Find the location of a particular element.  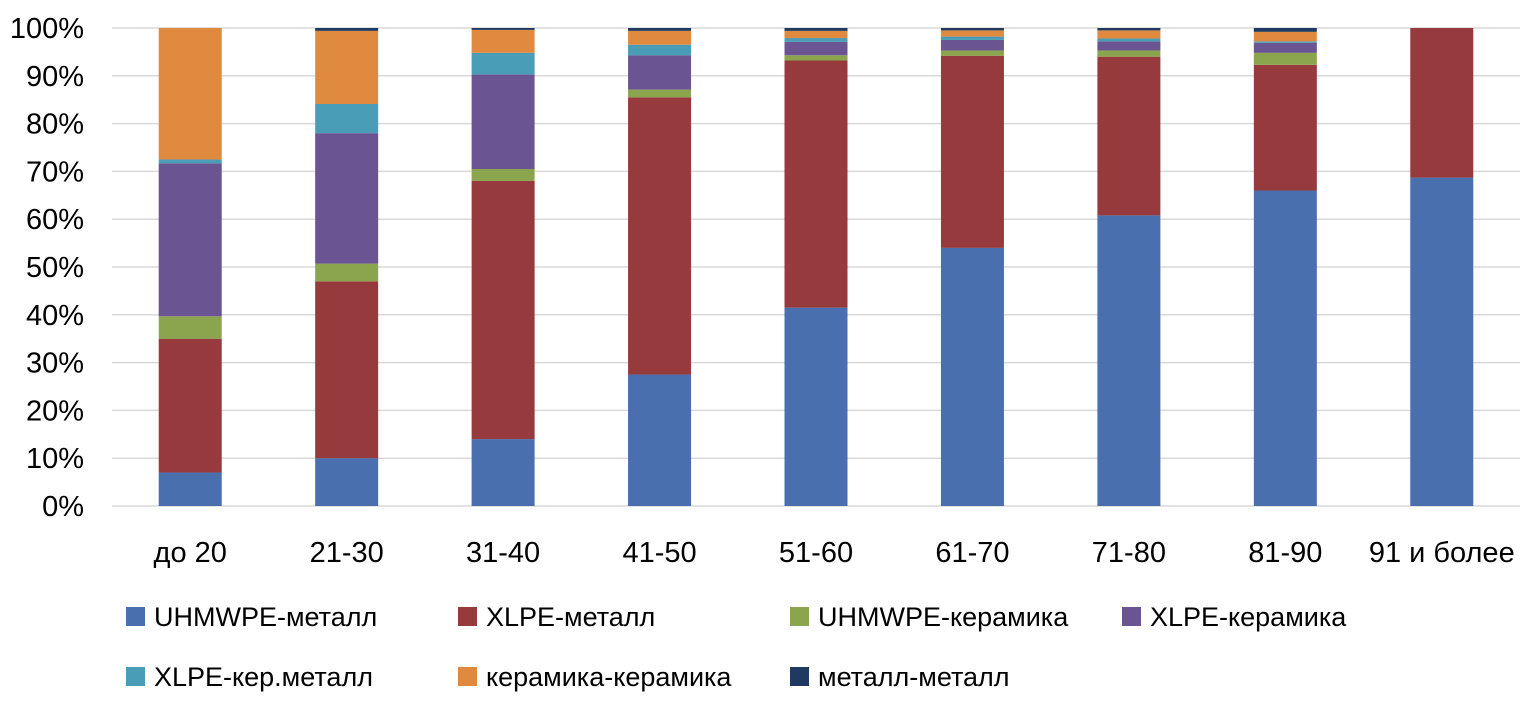

y-tick-label: 100% is located at coordinates (47, 29).